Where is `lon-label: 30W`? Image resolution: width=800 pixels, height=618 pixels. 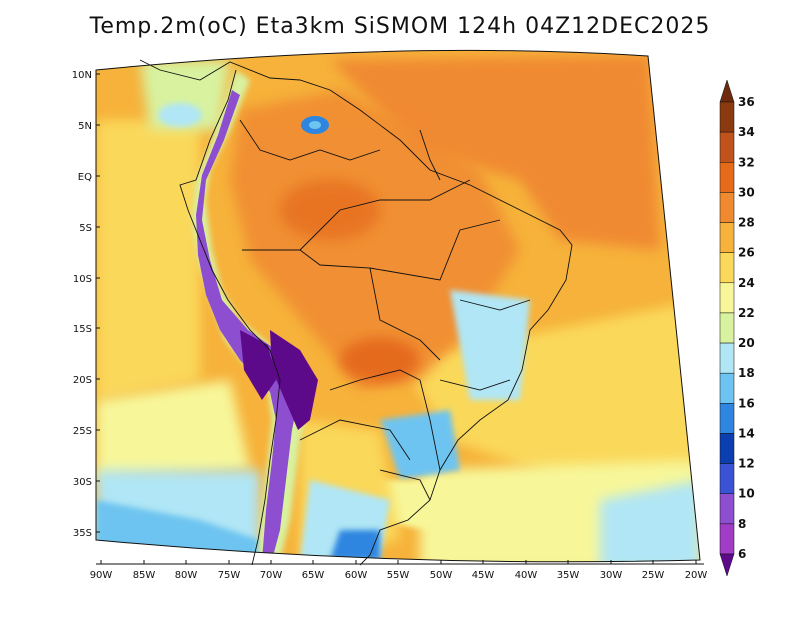
lon-label: 30W is located at coordinates (611, 575).